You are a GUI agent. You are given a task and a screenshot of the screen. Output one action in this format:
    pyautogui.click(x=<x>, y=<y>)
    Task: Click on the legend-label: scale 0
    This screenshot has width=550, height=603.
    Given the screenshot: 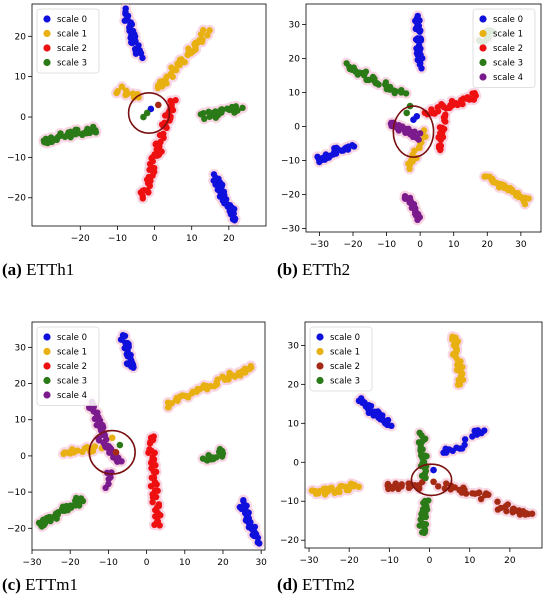 What is the action you would take?
    pyautogui.click(x=345, y=338)
    